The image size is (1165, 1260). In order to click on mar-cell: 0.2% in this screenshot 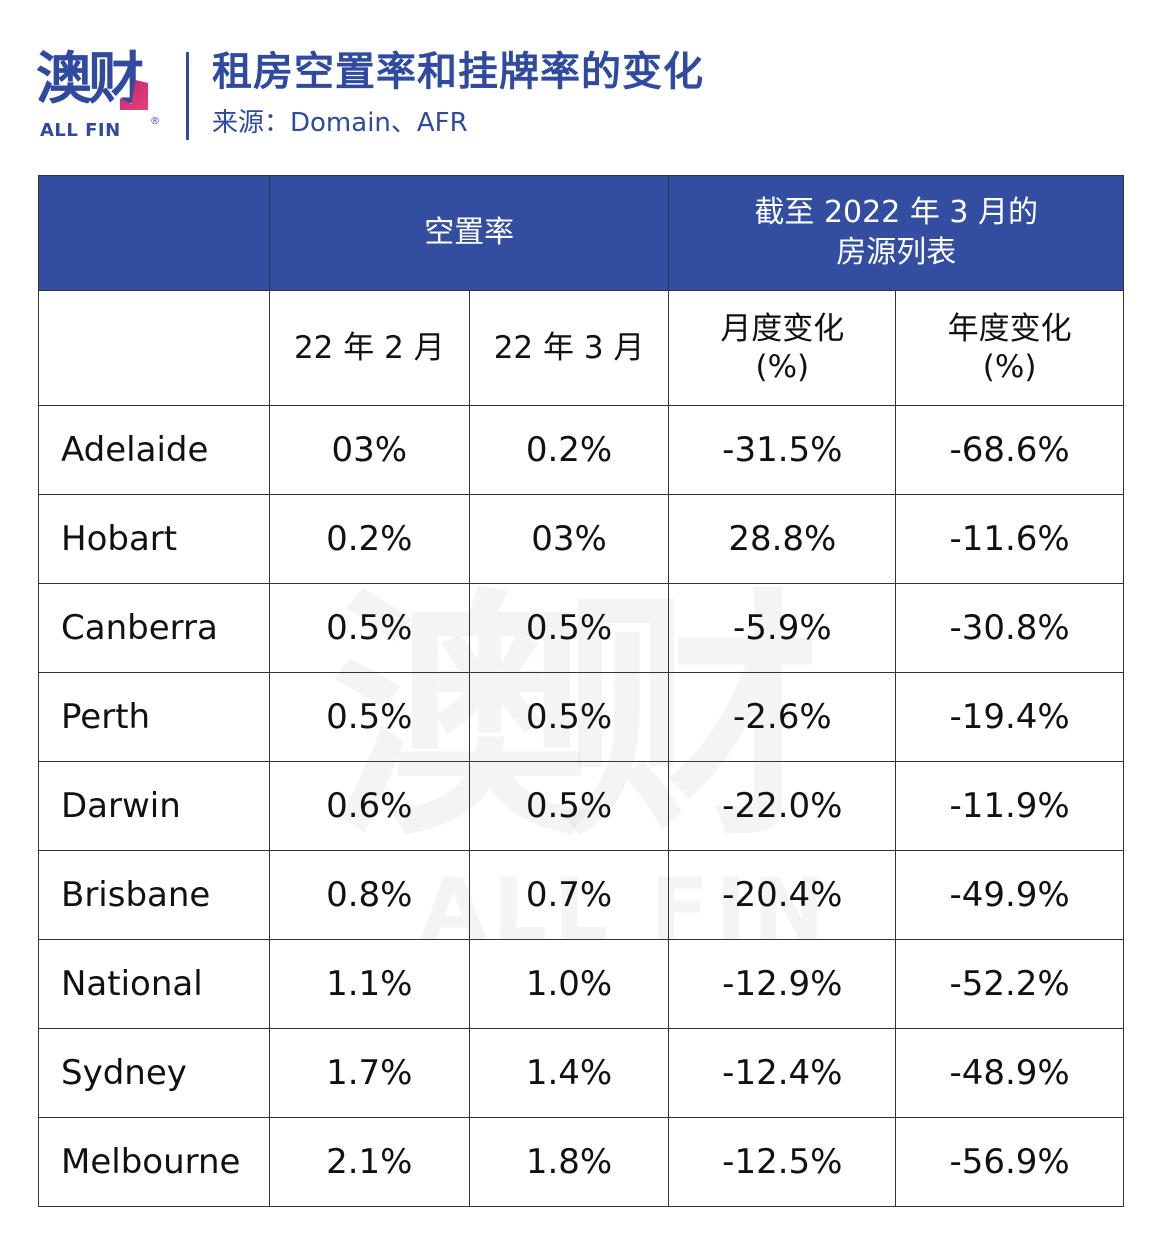, I will do `click(569, 450)`.